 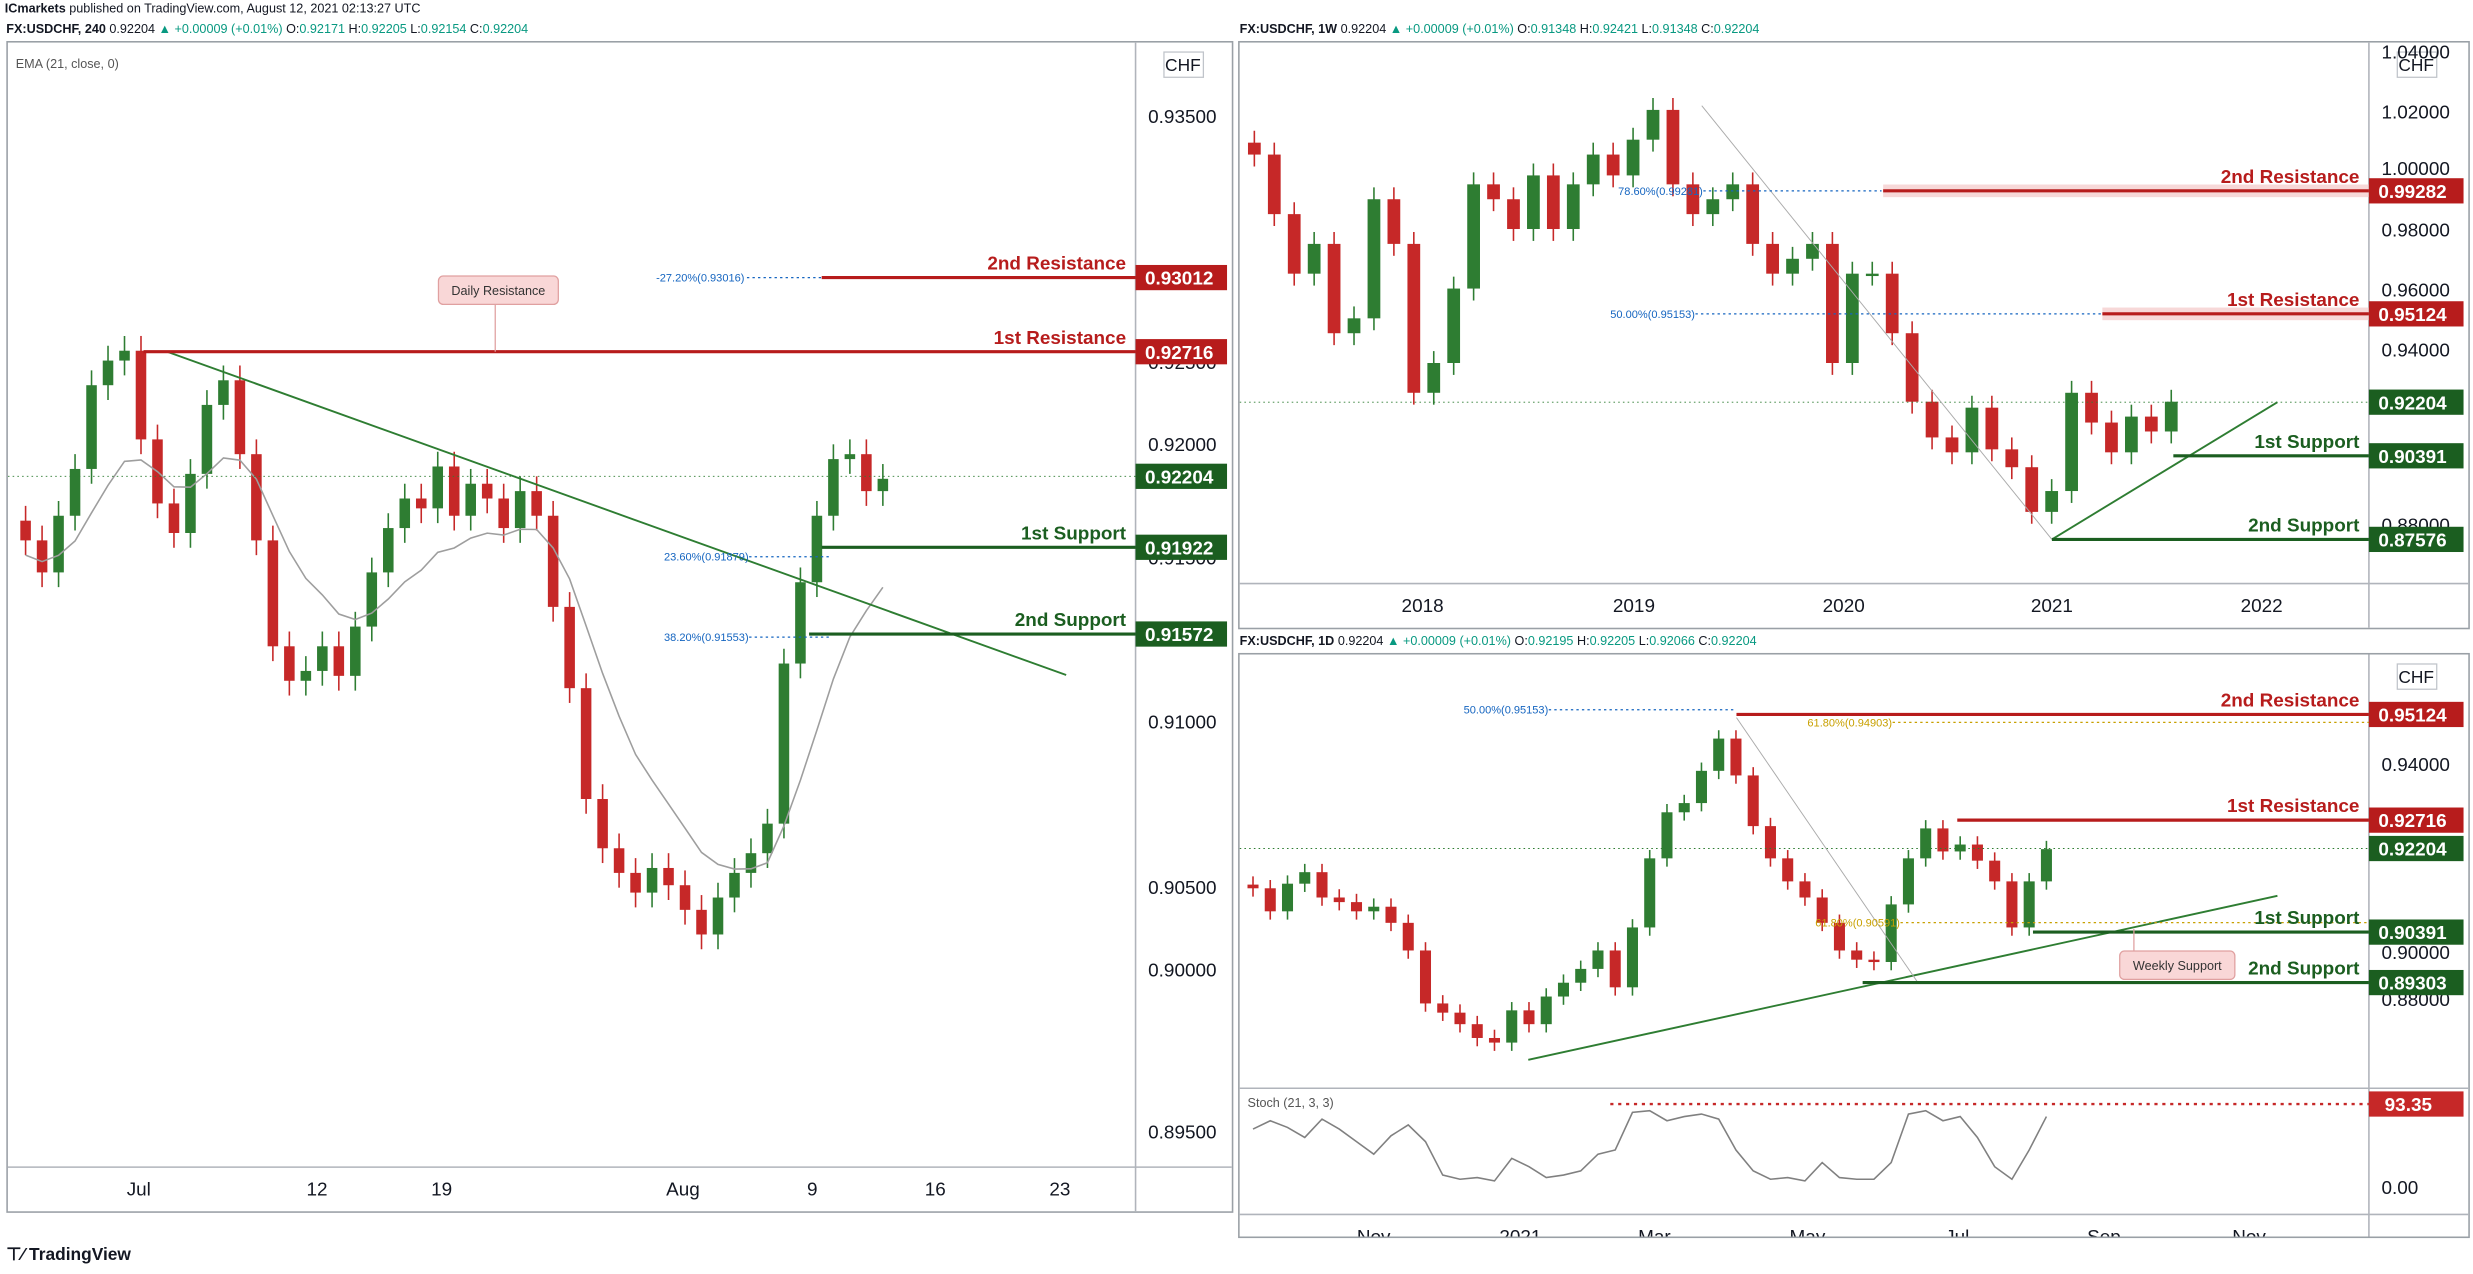 I want to click on stoch-zero-tick: 0.00, so click(x=2400, y=1188).